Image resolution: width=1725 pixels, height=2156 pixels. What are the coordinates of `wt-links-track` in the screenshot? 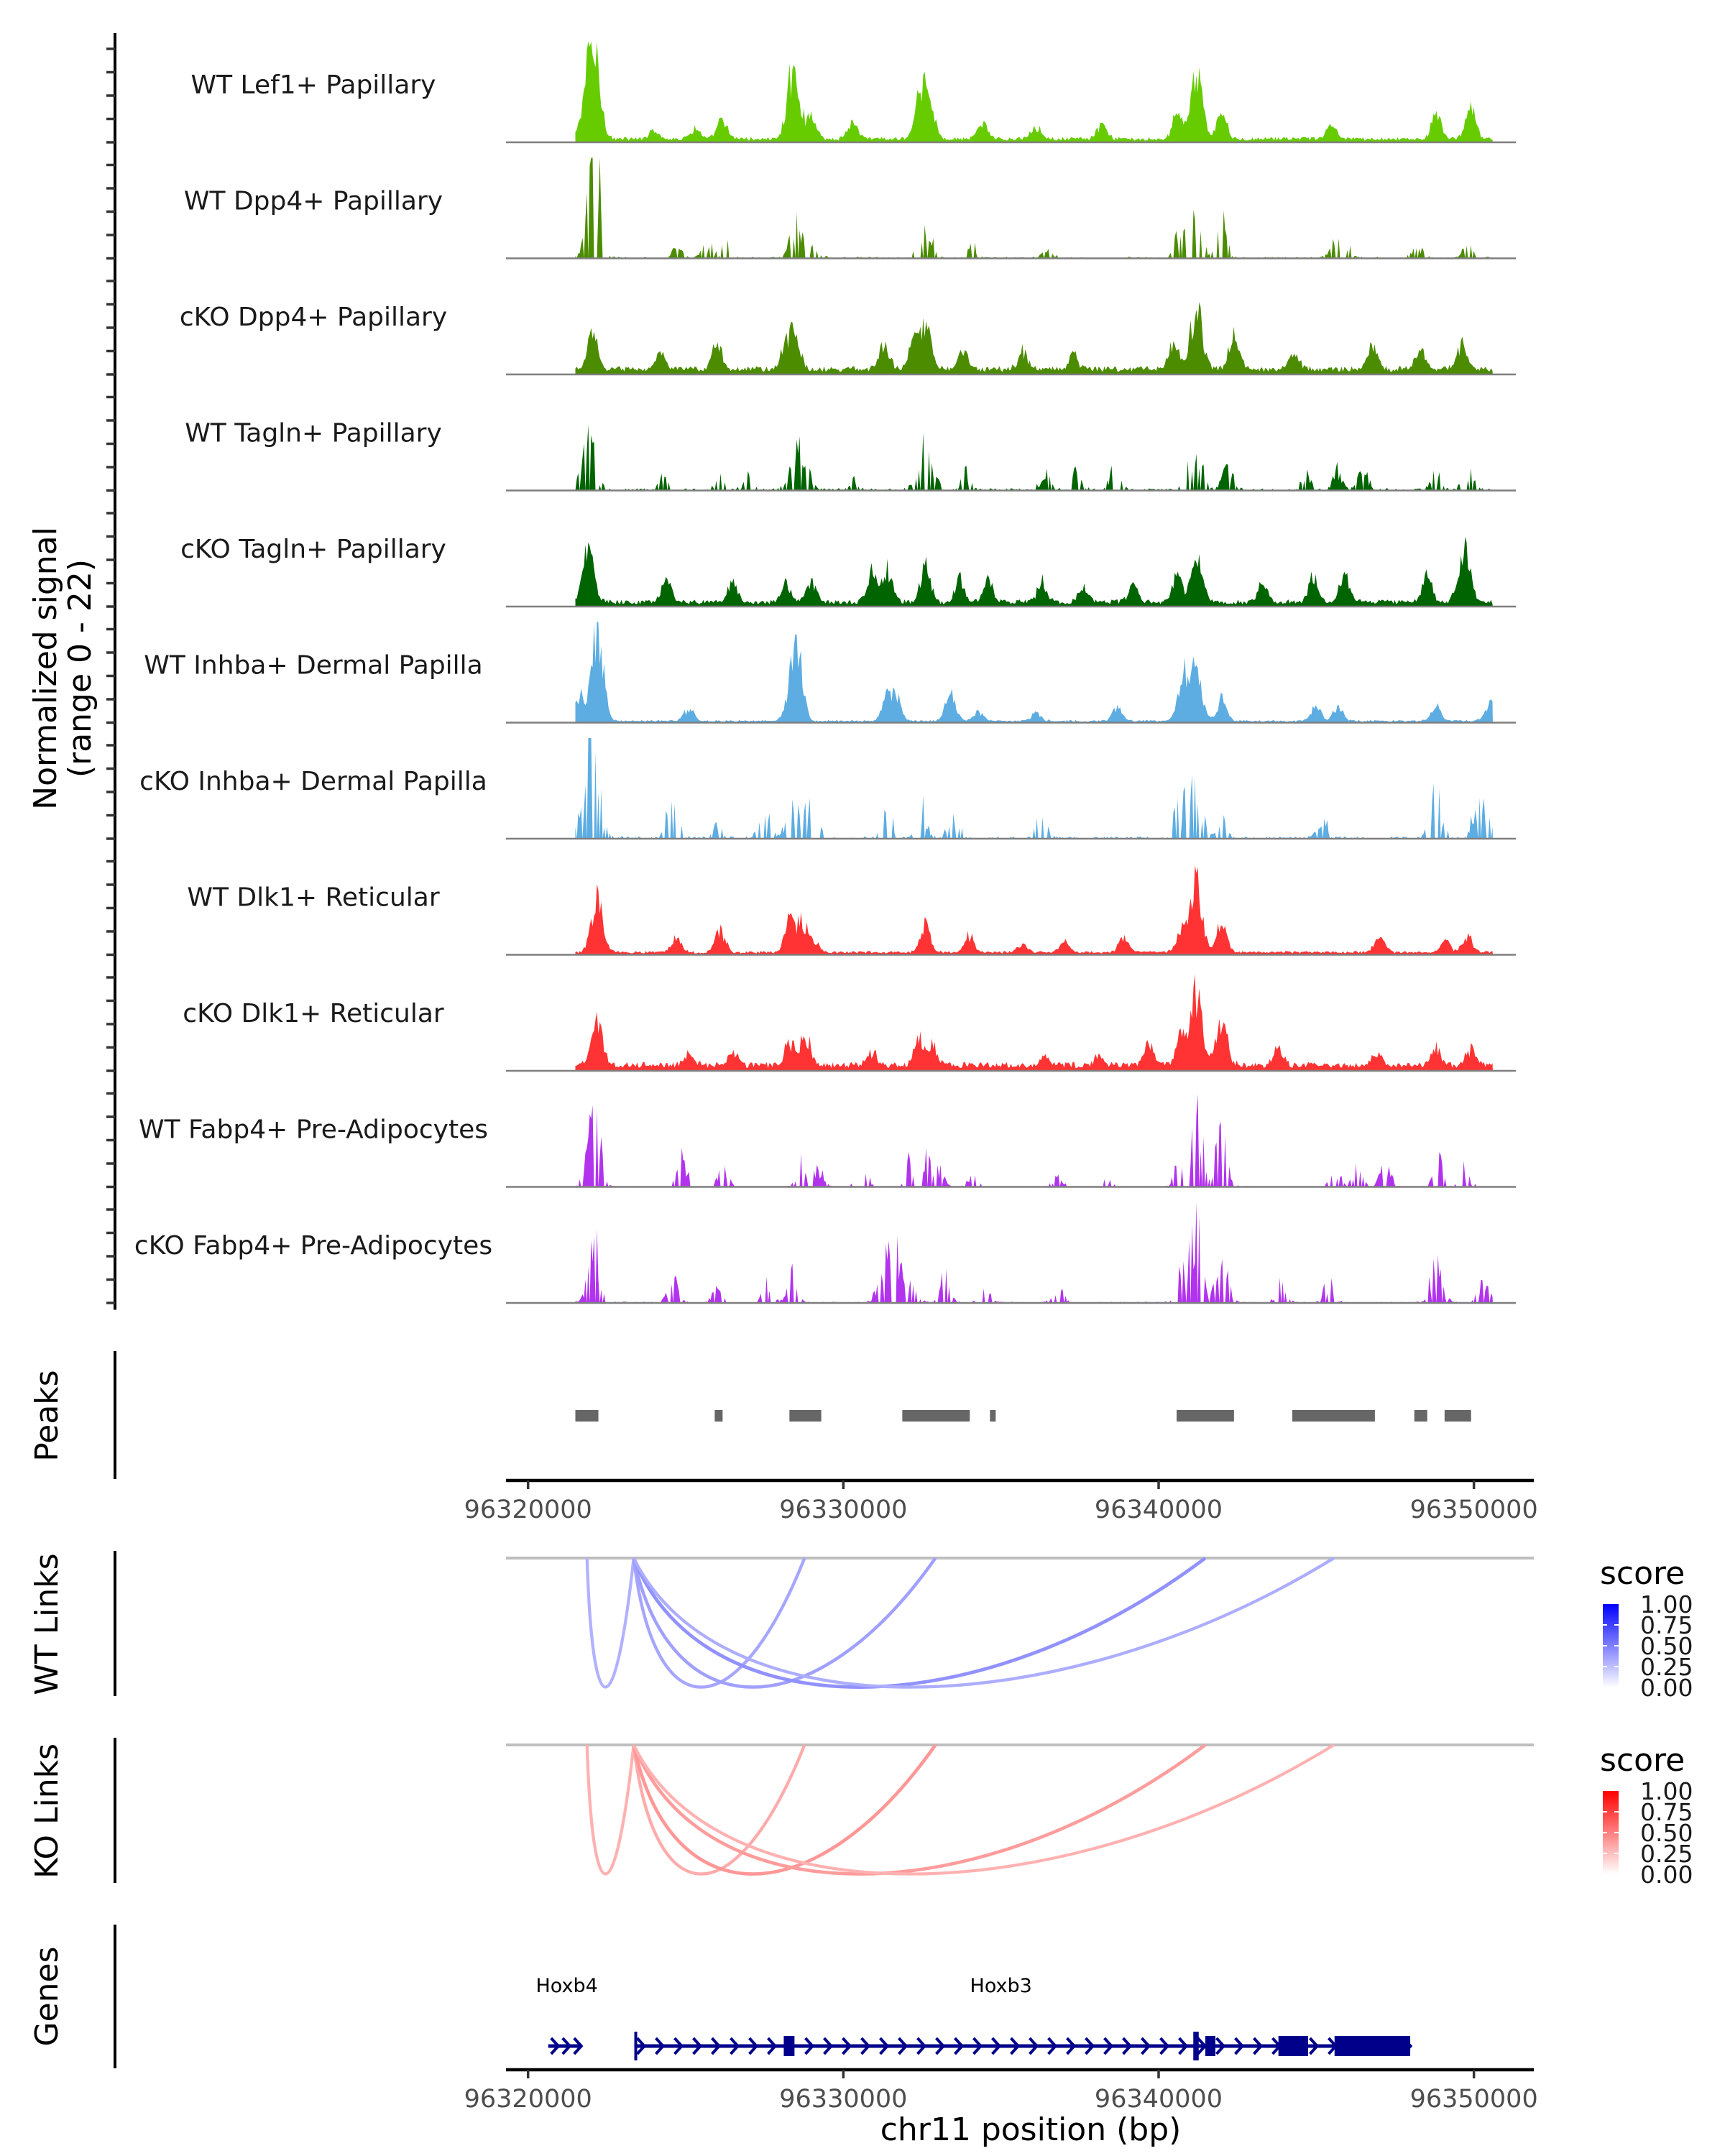 It's located at (1020, 1623).